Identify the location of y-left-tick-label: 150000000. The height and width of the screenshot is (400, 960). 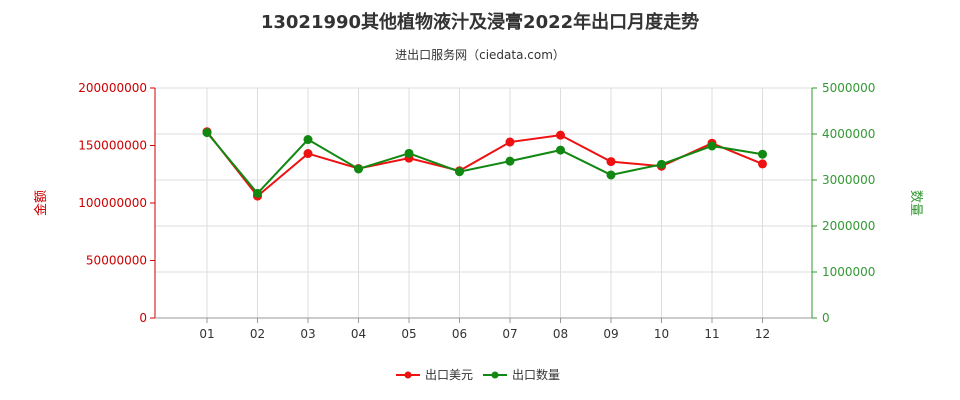
(112, 146).